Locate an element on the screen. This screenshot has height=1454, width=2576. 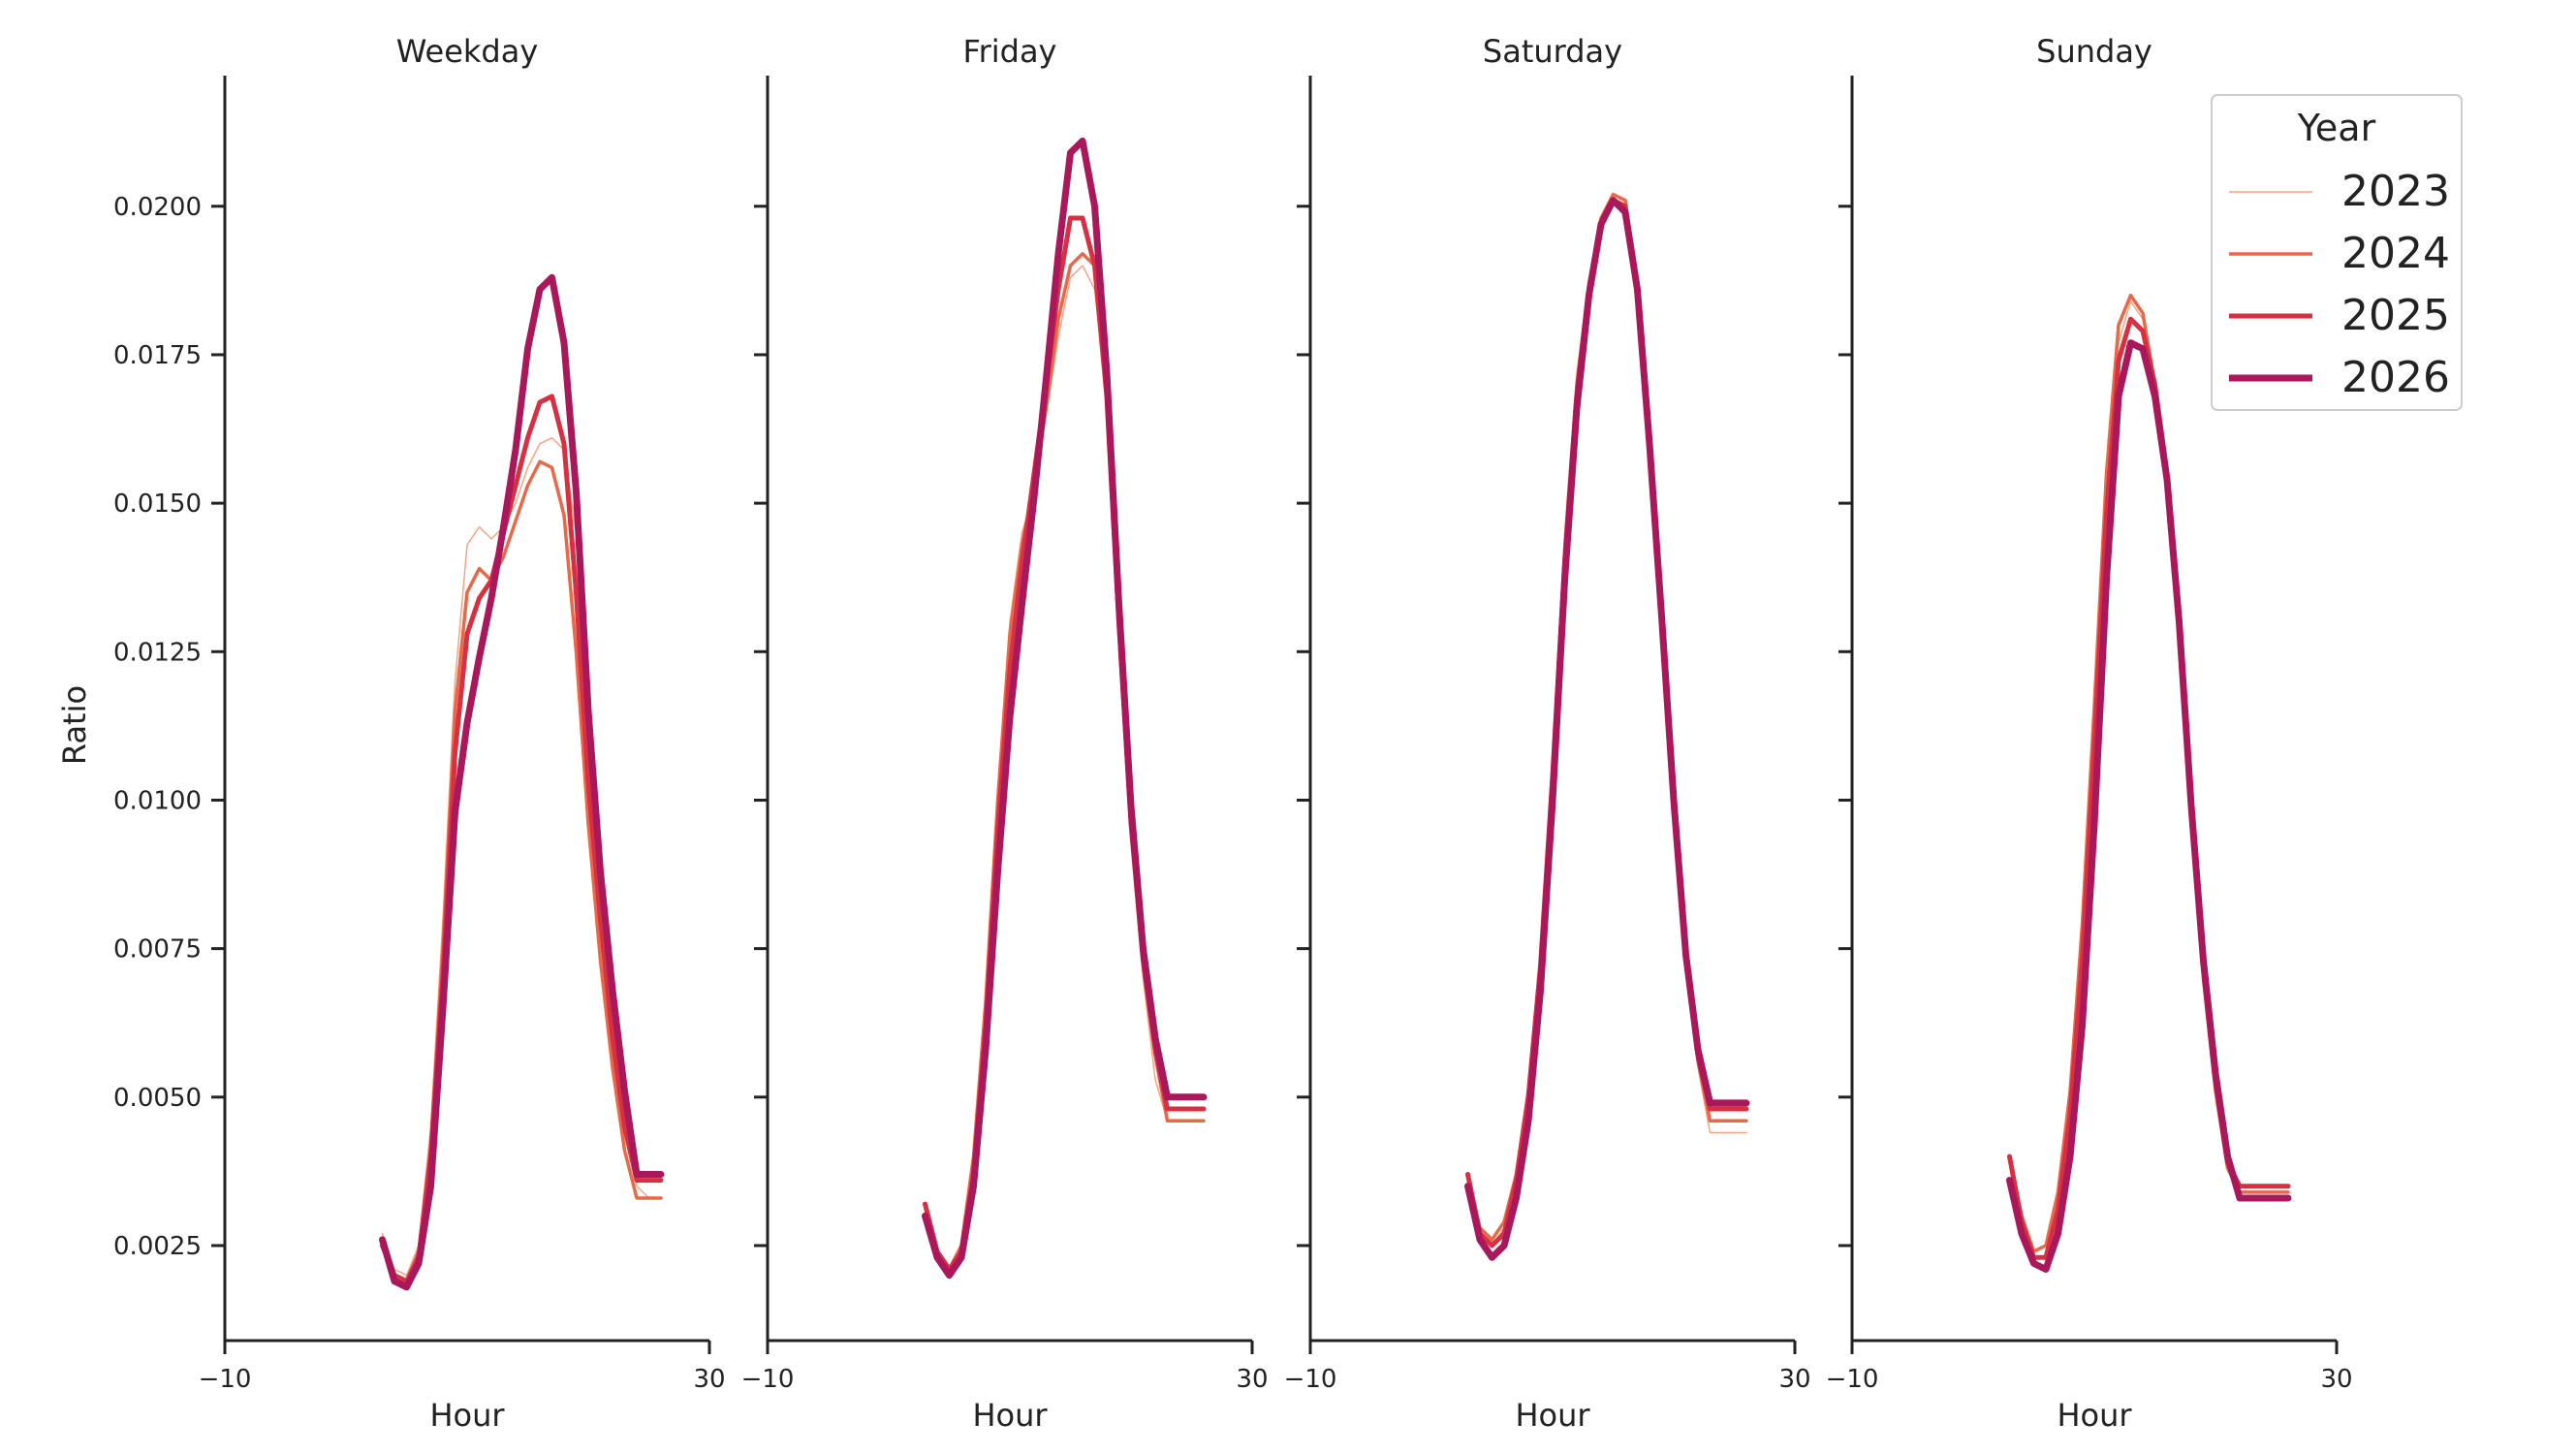
panel-title: Weekday is located at coordinates (467, 51).